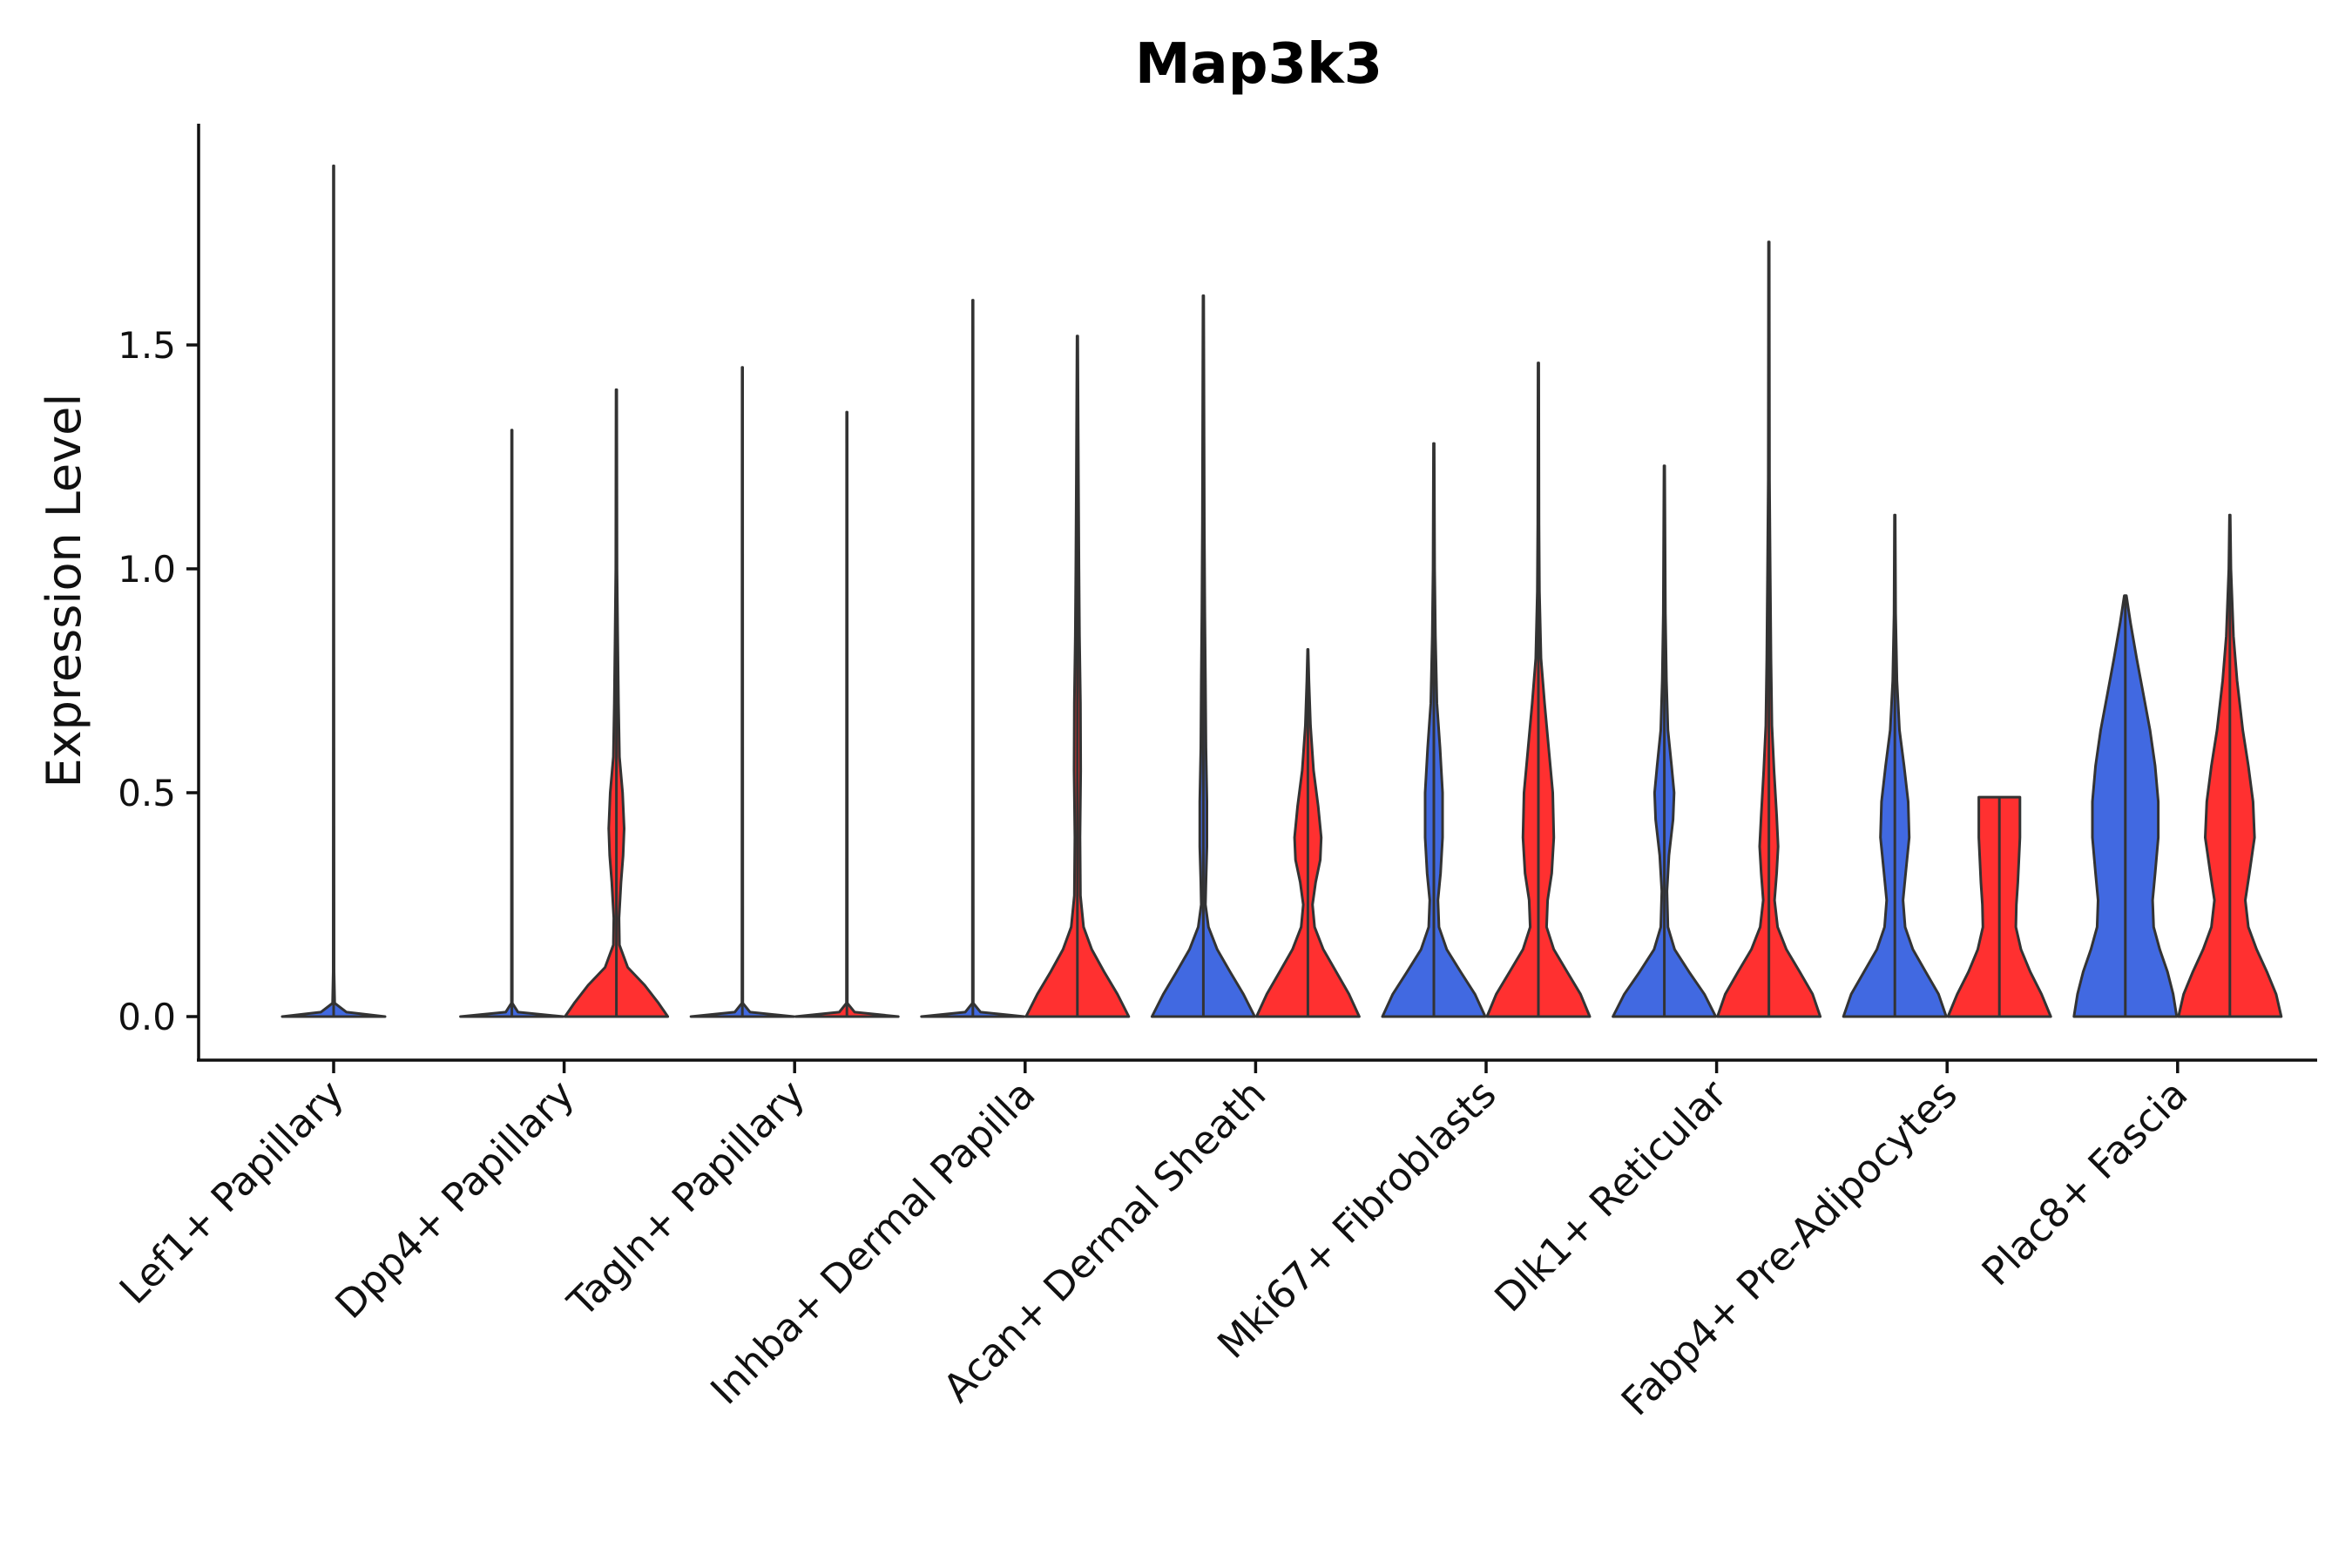  I want to click on x-category-label: Lef1+ Papillary, so click(232, 1192).